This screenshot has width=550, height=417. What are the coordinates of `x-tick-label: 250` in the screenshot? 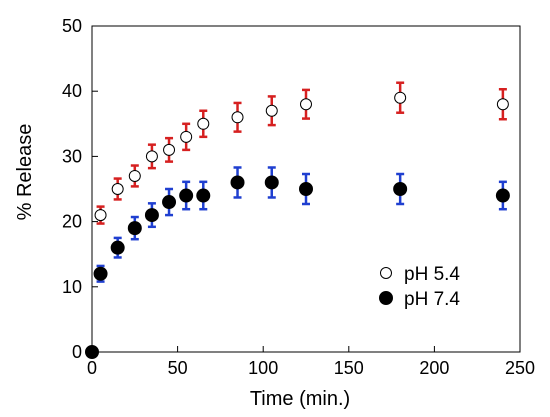 It's located at (520, 368).